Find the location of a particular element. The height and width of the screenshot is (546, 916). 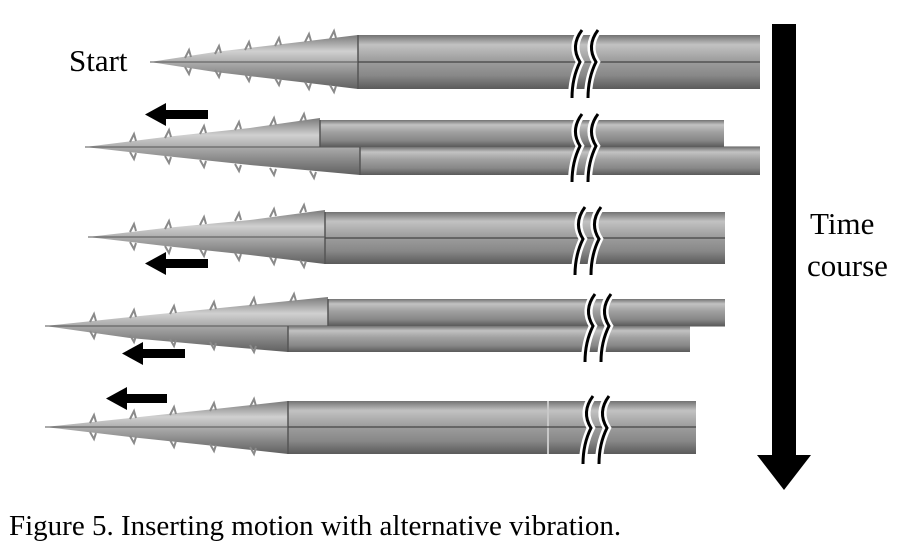

time-label-line1: Time is located at coordinates (842, 223).